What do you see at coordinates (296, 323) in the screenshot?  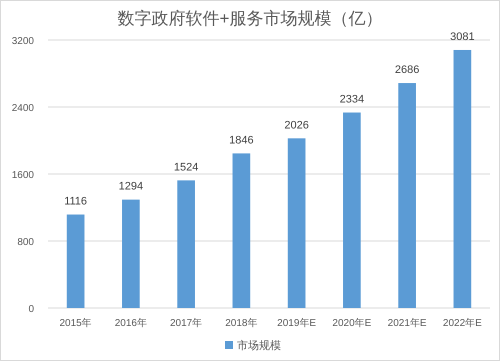 I see `x-tick-label: 2019年E` at bounding box center [296, 323].